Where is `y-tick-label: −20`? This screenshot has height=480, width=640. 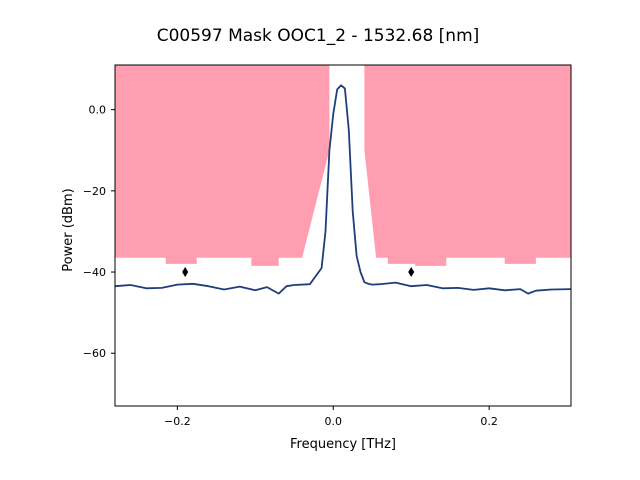
y-tick-label: −20 is located at coordinates (94, 191).